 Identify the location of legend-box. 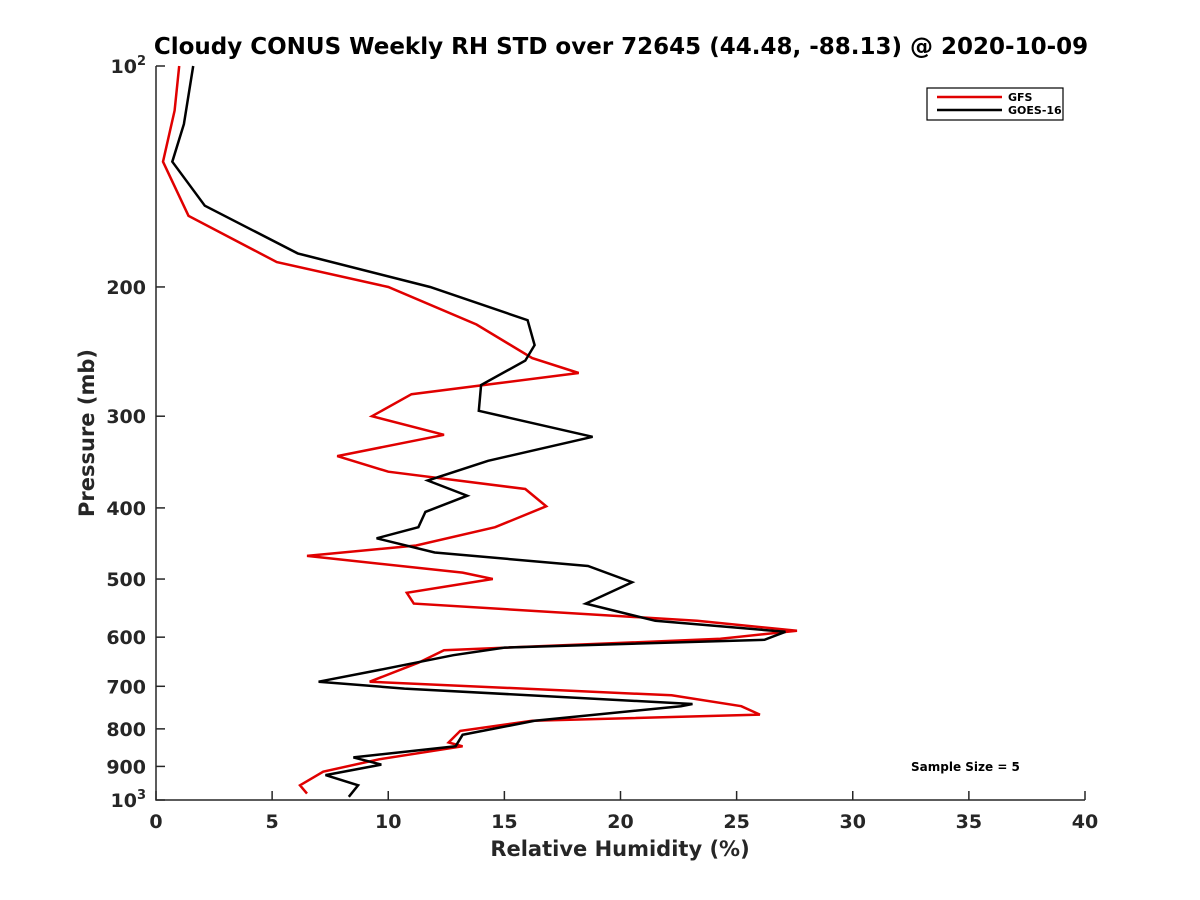
(995, 104).